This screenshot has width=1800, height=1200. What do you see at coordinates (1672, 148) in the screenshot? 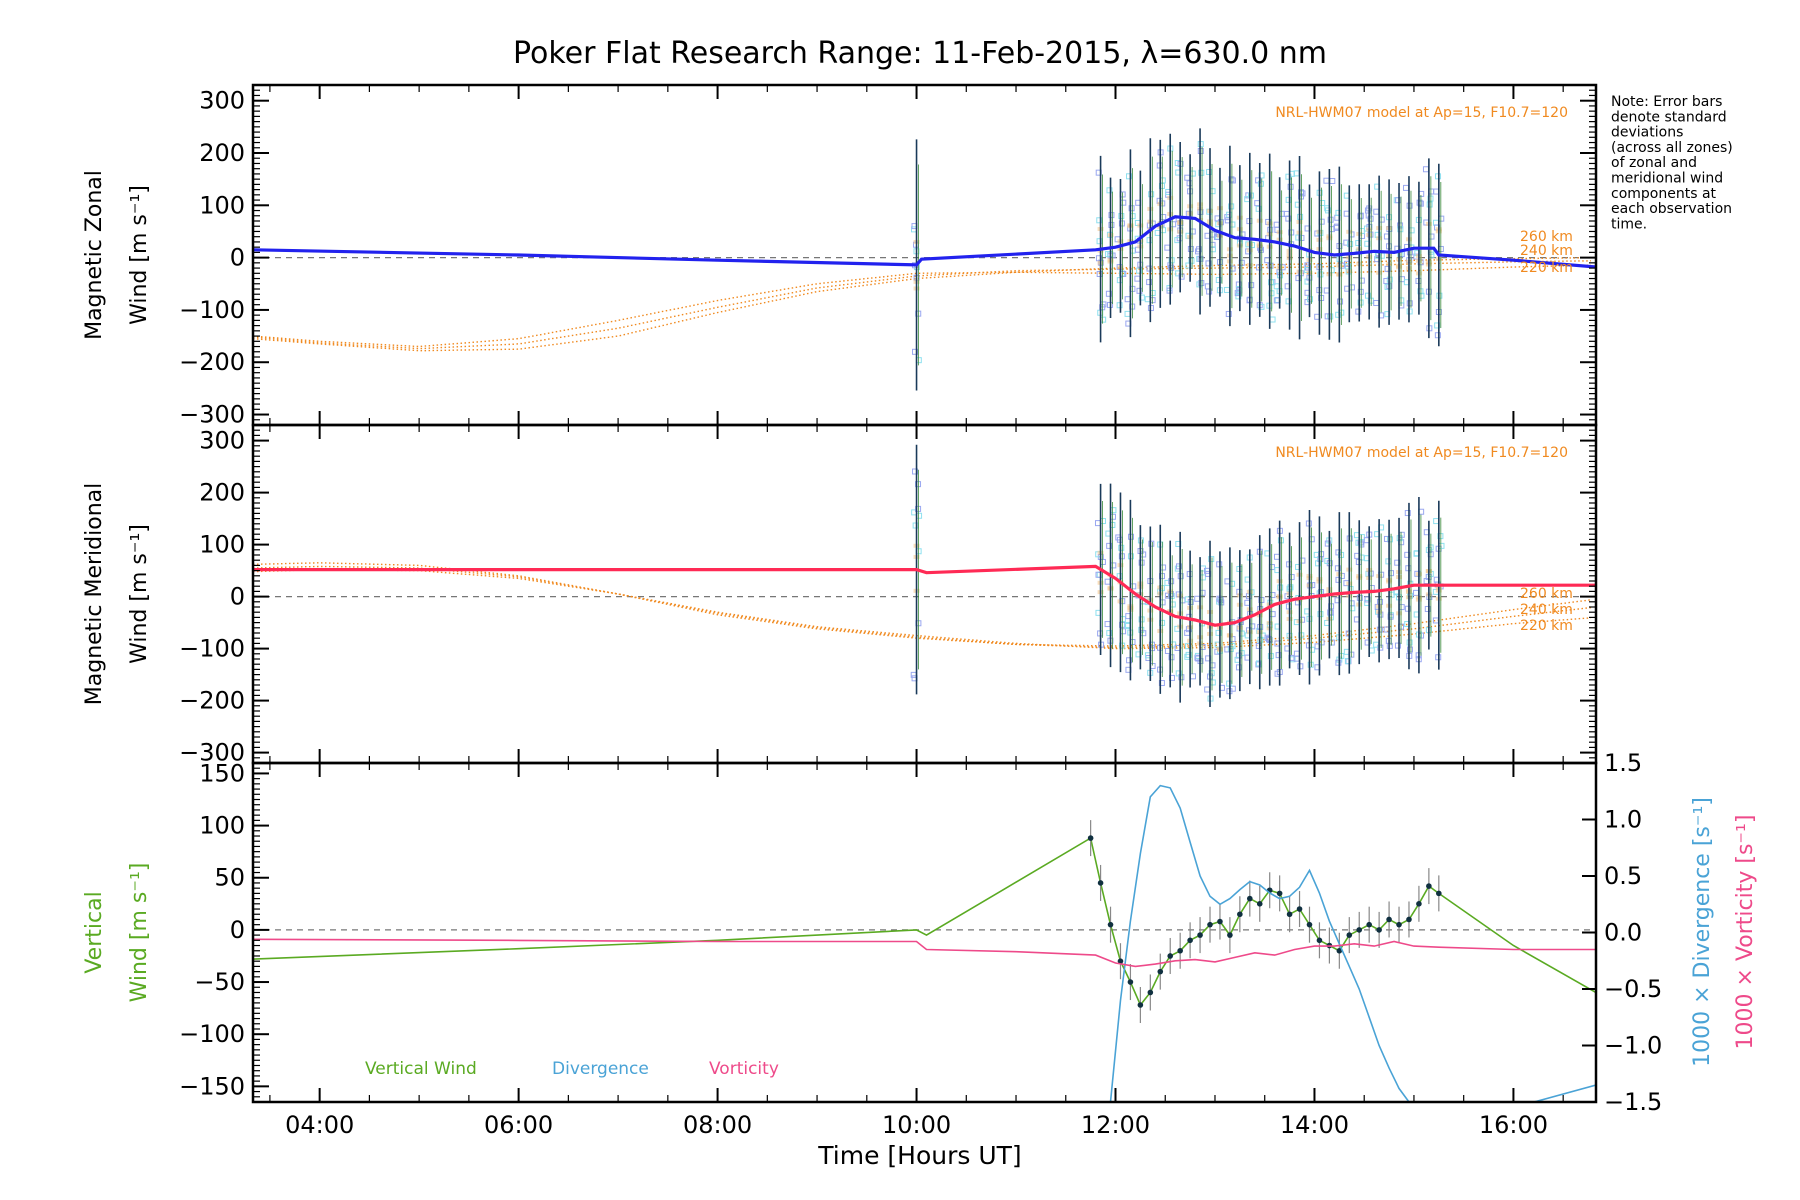
I see `note-line: (across all zones)` at bounding box center [1672, 148].